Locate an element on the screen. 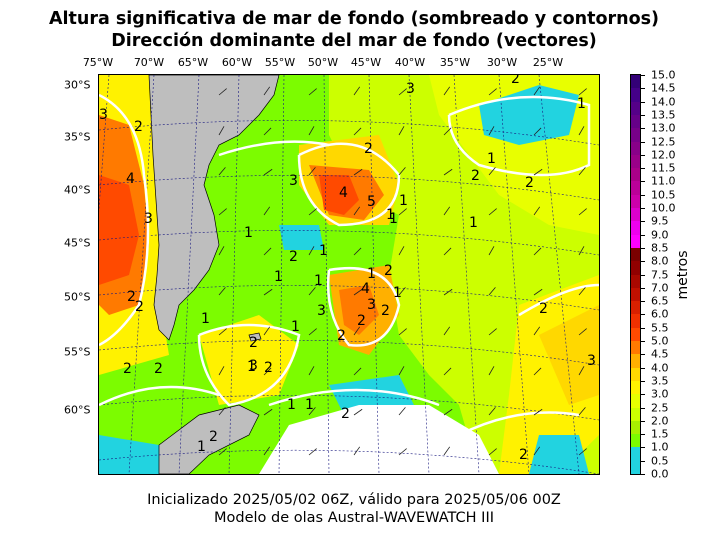 Image resolution: width=708 pixels, height=537 pixels. latitude-label: 30°S is located at coordinates (77, 85).